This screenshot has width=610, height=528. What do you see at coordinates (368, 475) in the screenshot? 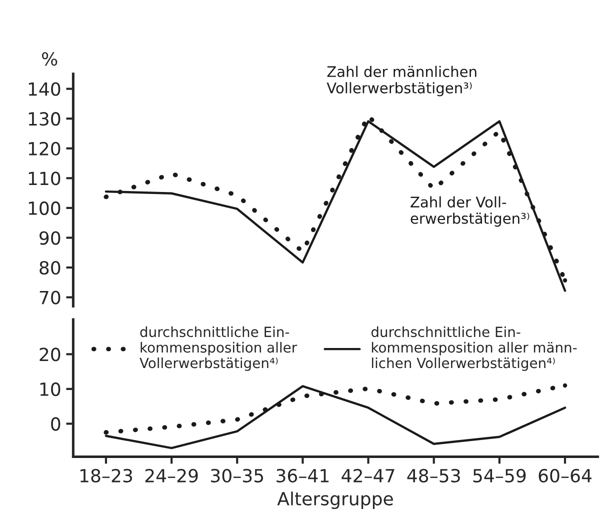
I see `x-tick-label: 42–47` at bounding box center [368, 475].